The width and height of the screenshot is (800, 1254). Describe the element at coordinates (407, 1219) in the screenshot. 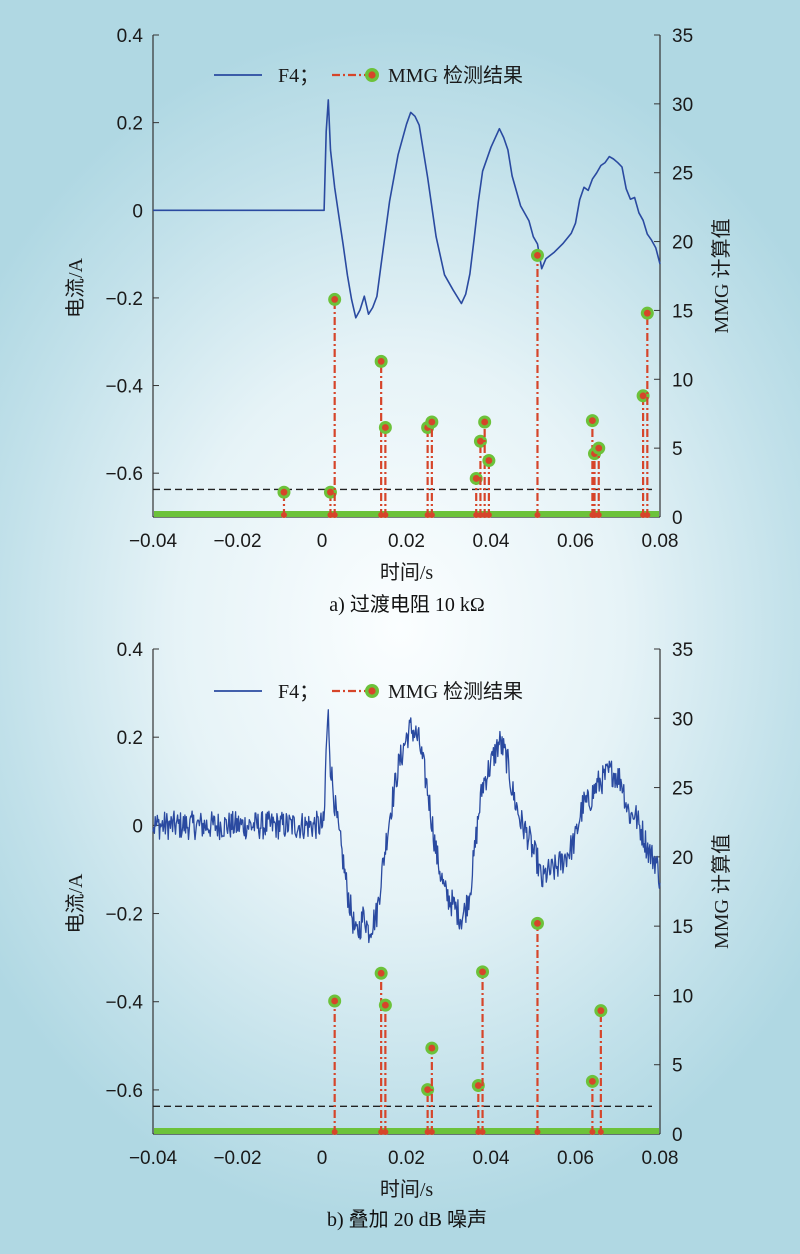

I see `panel-caption: b) 叠加 20 dB 噪声` at that location.